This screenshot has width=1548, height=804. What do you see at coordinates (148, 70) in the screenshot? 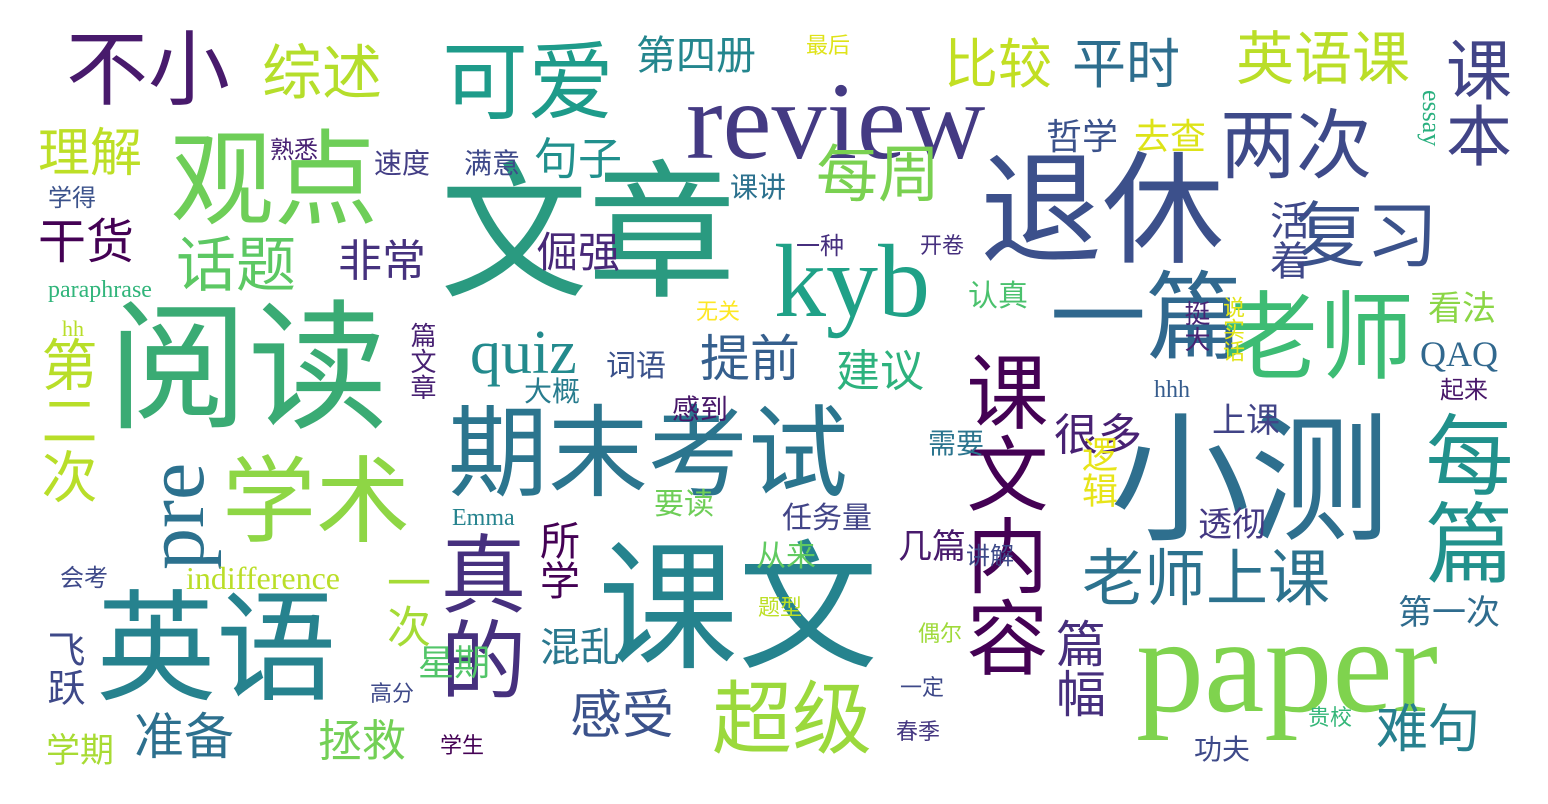
I see `word-buxiao: 不小` at bounding box center [148, 70].